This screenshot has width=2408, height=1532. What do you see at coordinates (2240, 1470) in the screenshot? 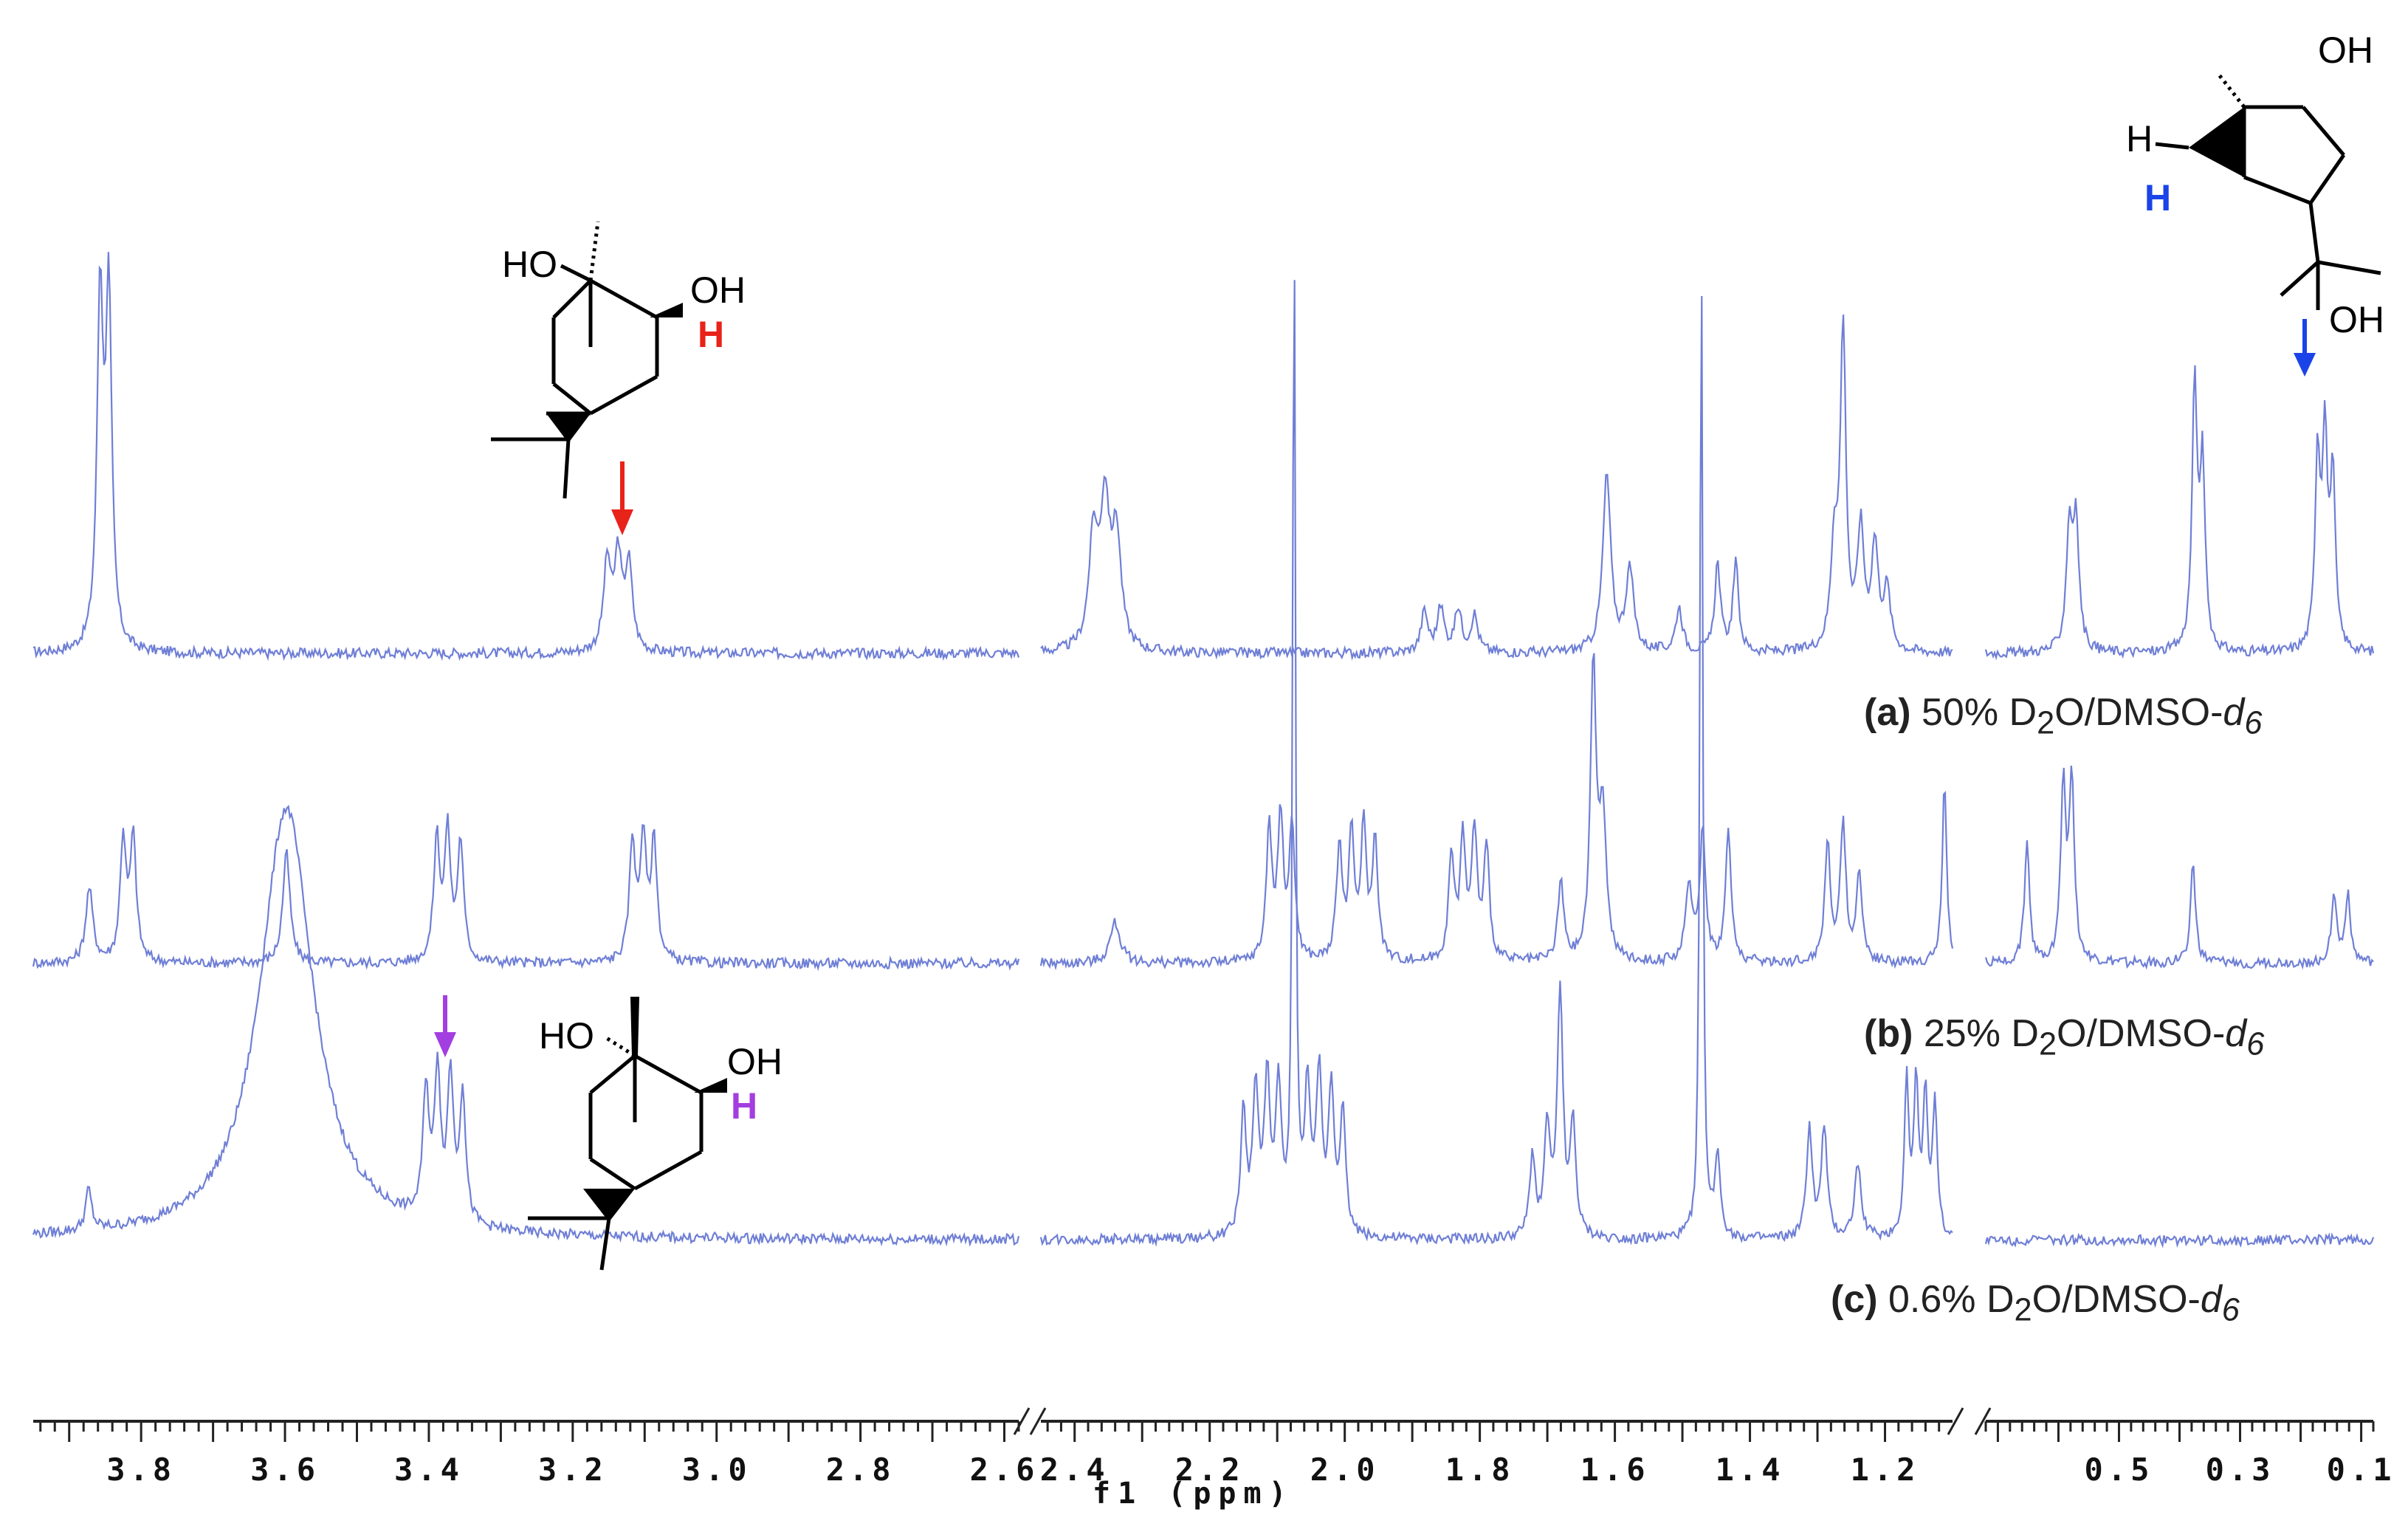
I see `tick-label-3-2: 0.3` at bounding box center [2240, 1470].